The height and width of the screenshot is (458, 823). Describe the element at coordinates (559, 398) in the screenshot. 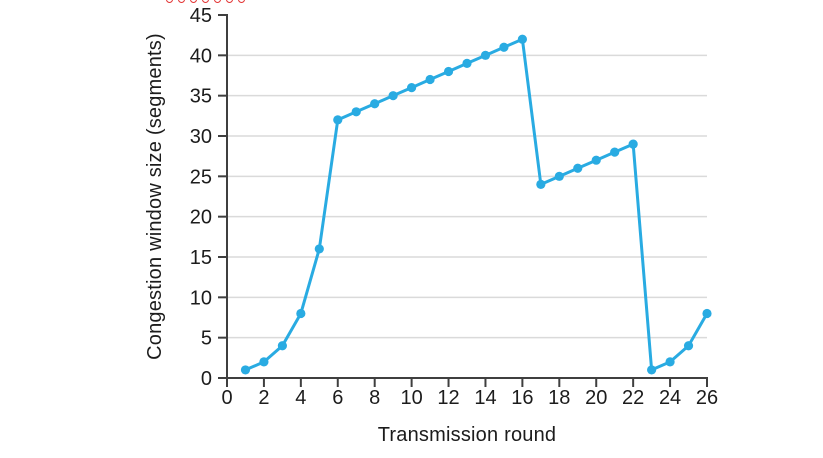

I see `svg-text: 18` at that location.